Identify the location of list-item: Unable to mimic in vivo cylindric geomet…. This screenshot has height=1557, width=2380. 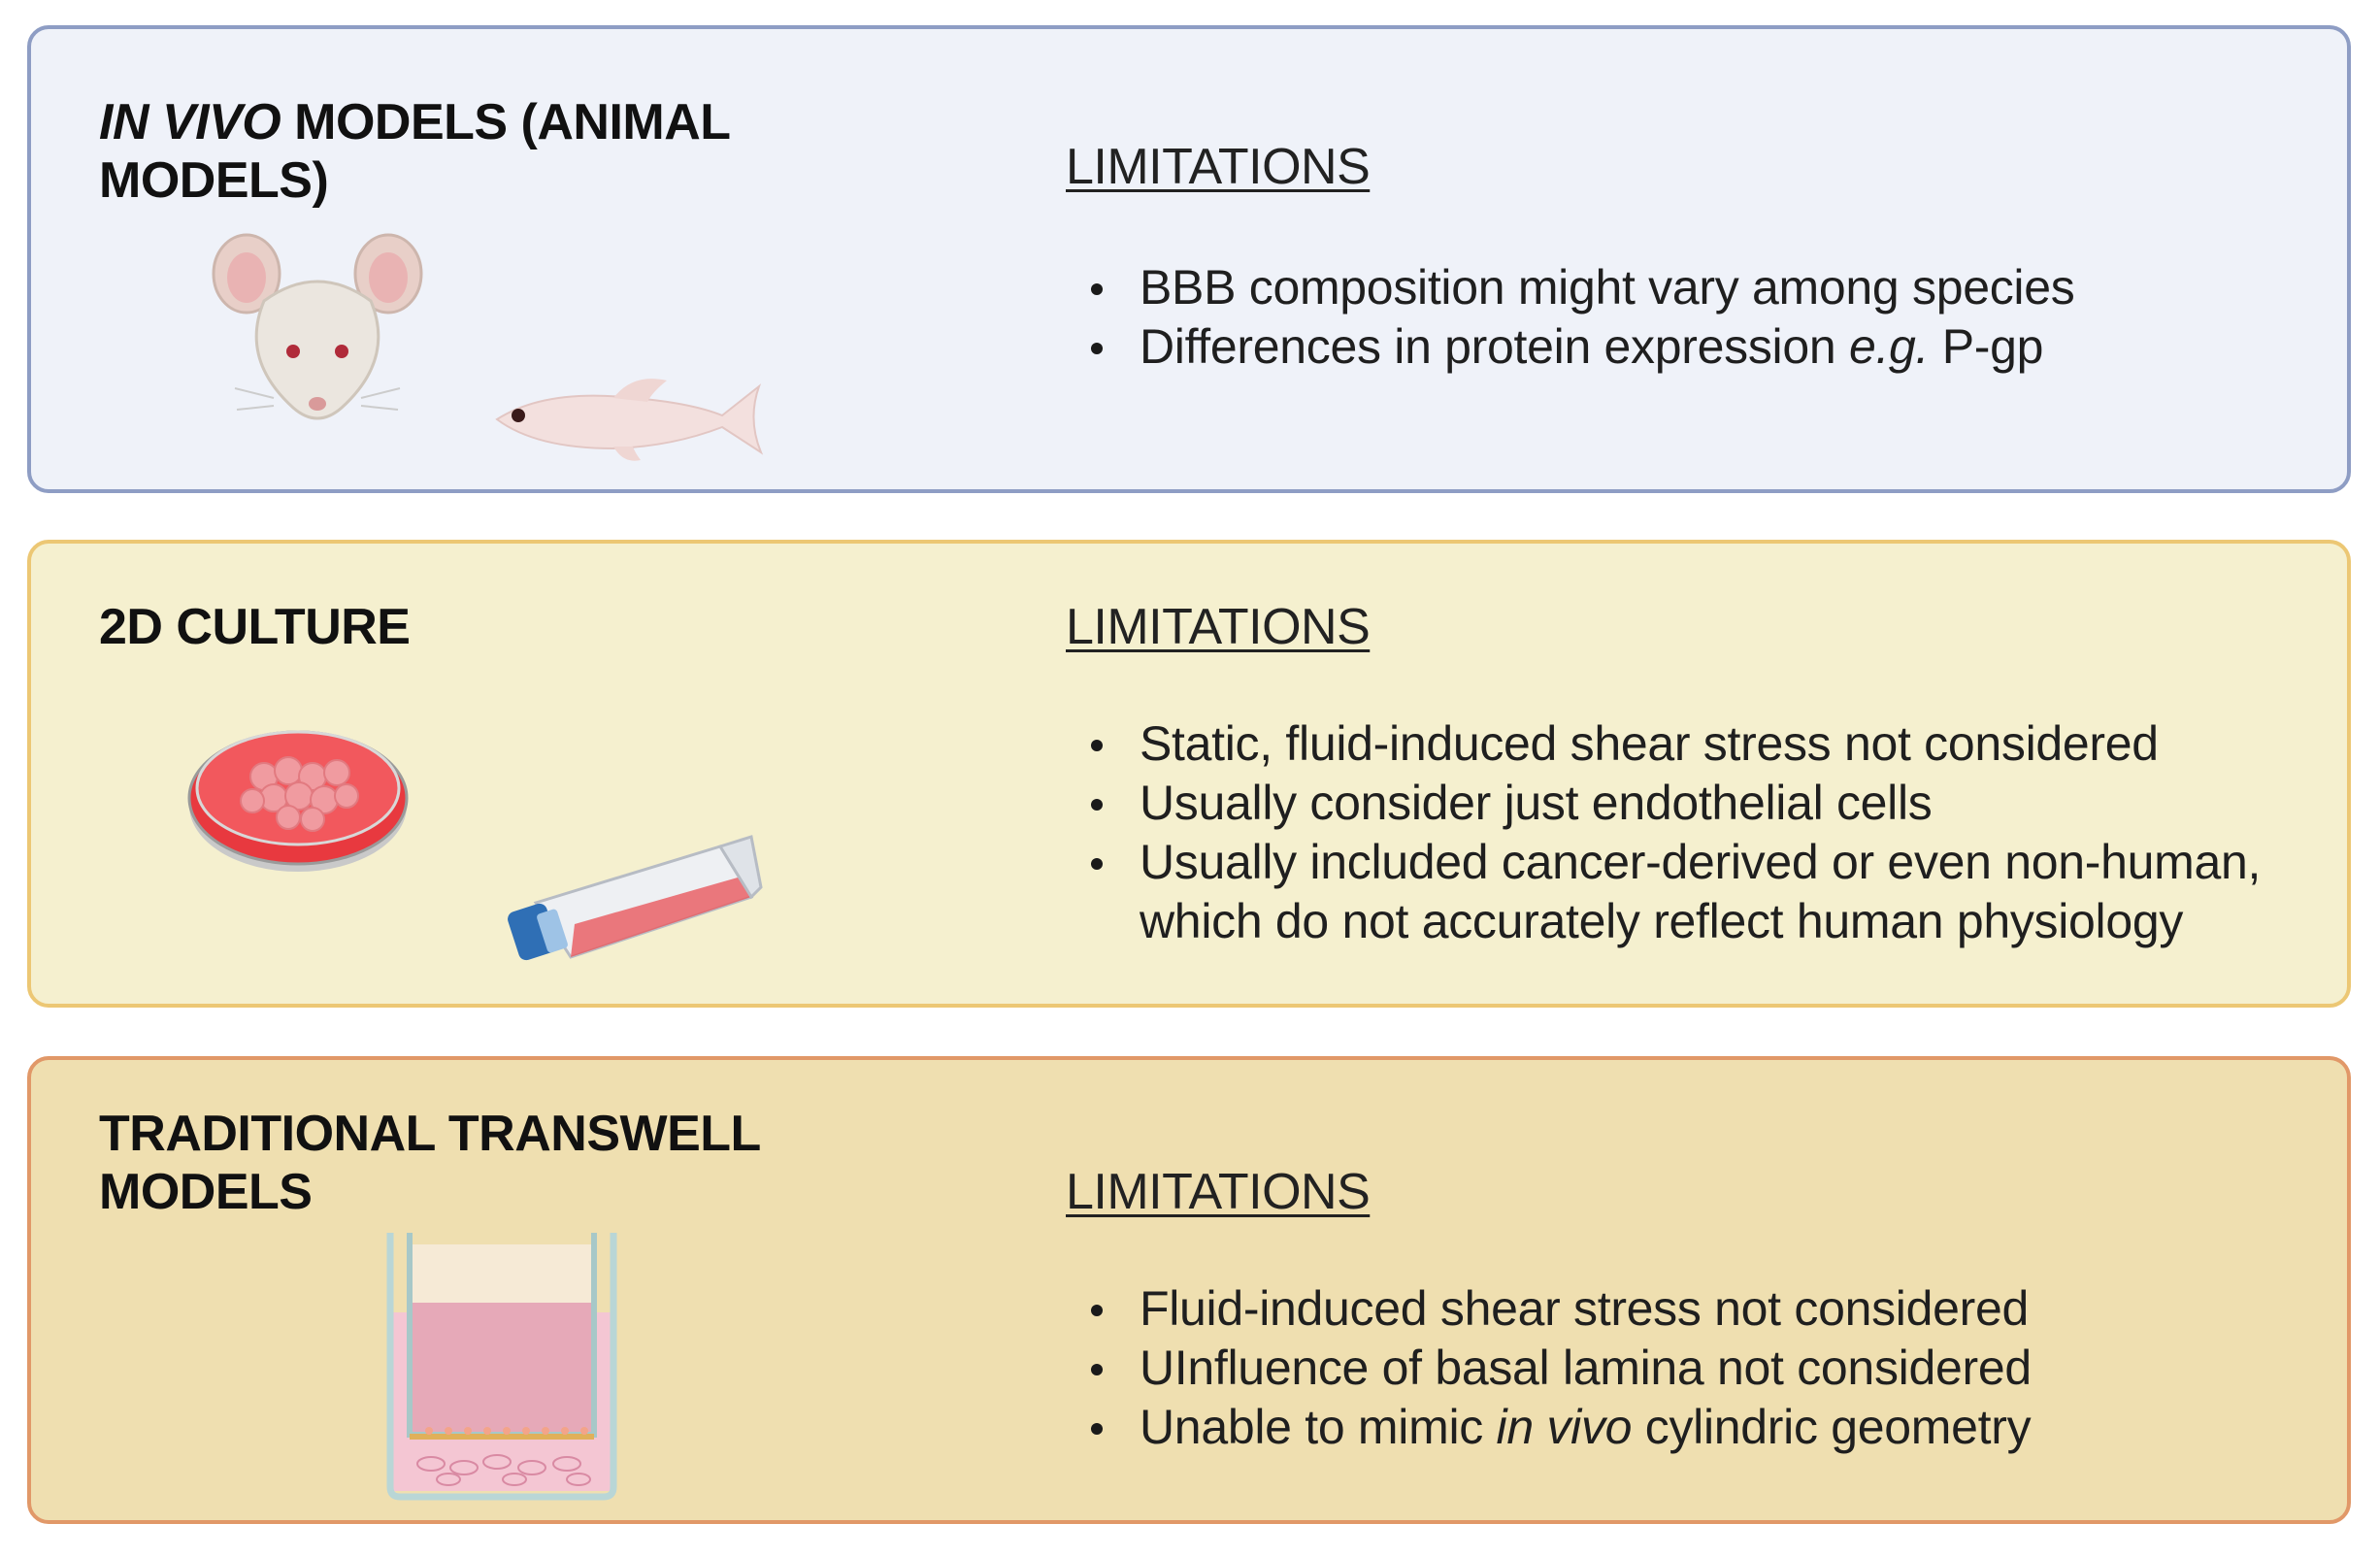
(1727, 1427).